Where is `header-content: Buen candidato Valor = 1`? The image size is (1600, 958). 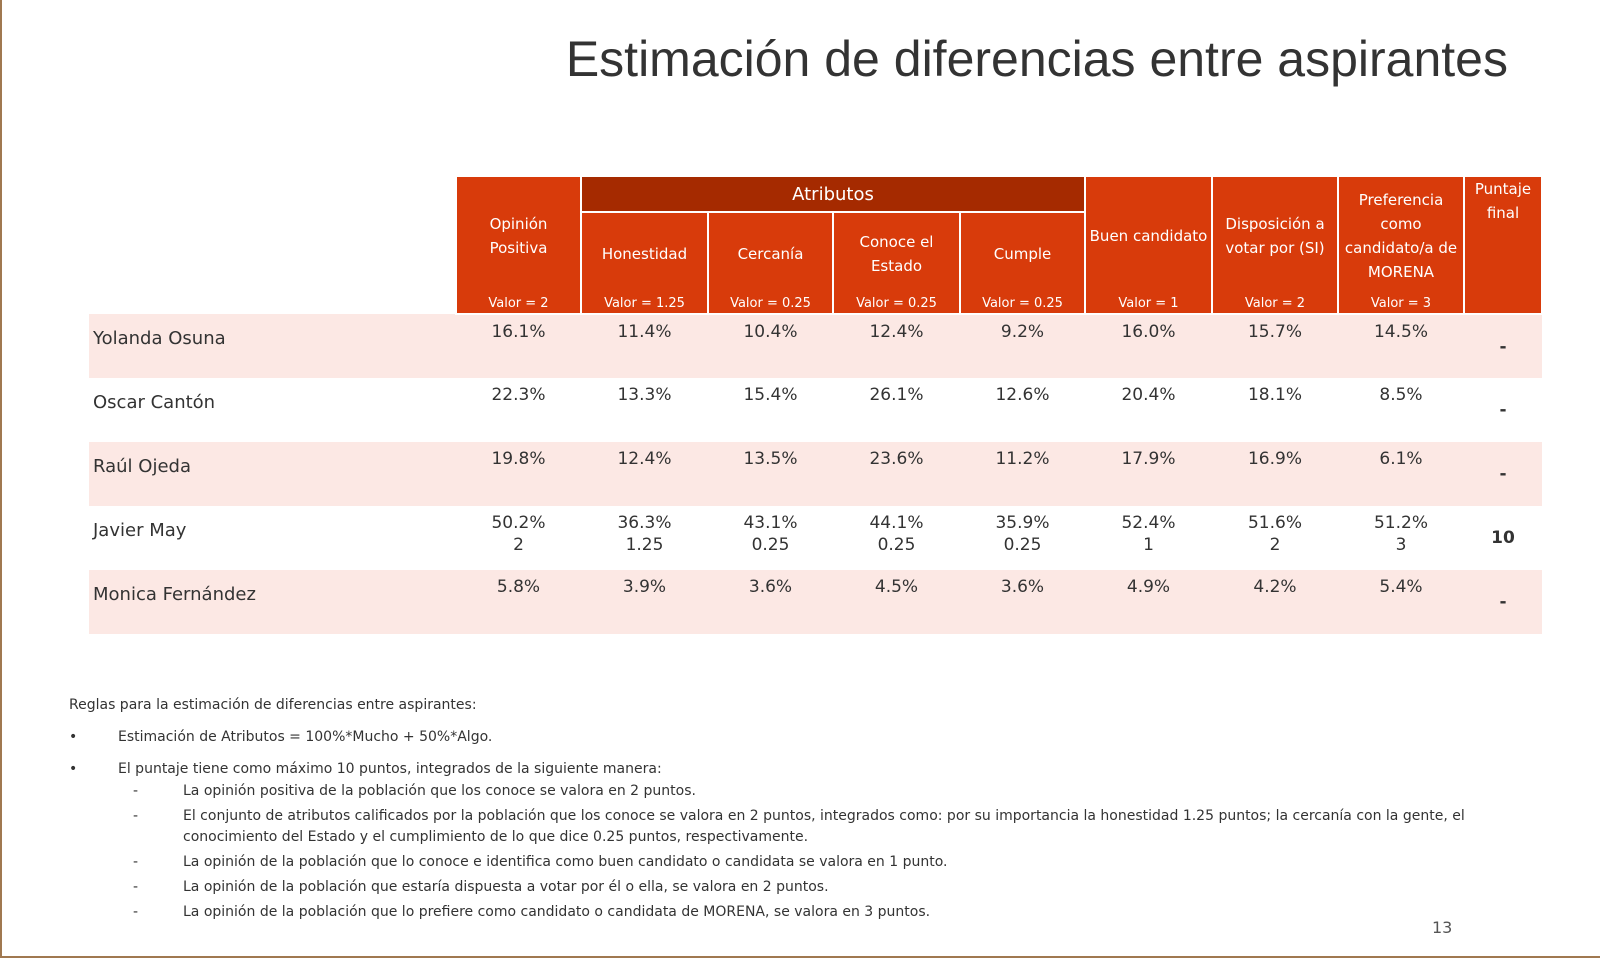 header-content: Buen candidato Valor = 1 is located at coordinates (1148, 245).